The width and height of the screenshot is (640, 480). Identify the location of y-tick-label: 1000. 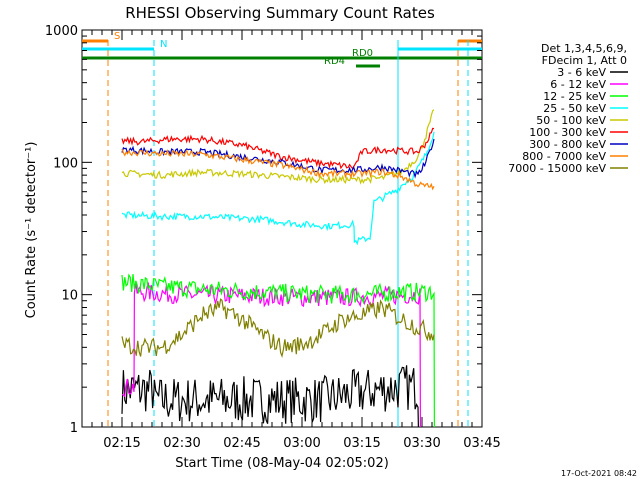
(61, 31).